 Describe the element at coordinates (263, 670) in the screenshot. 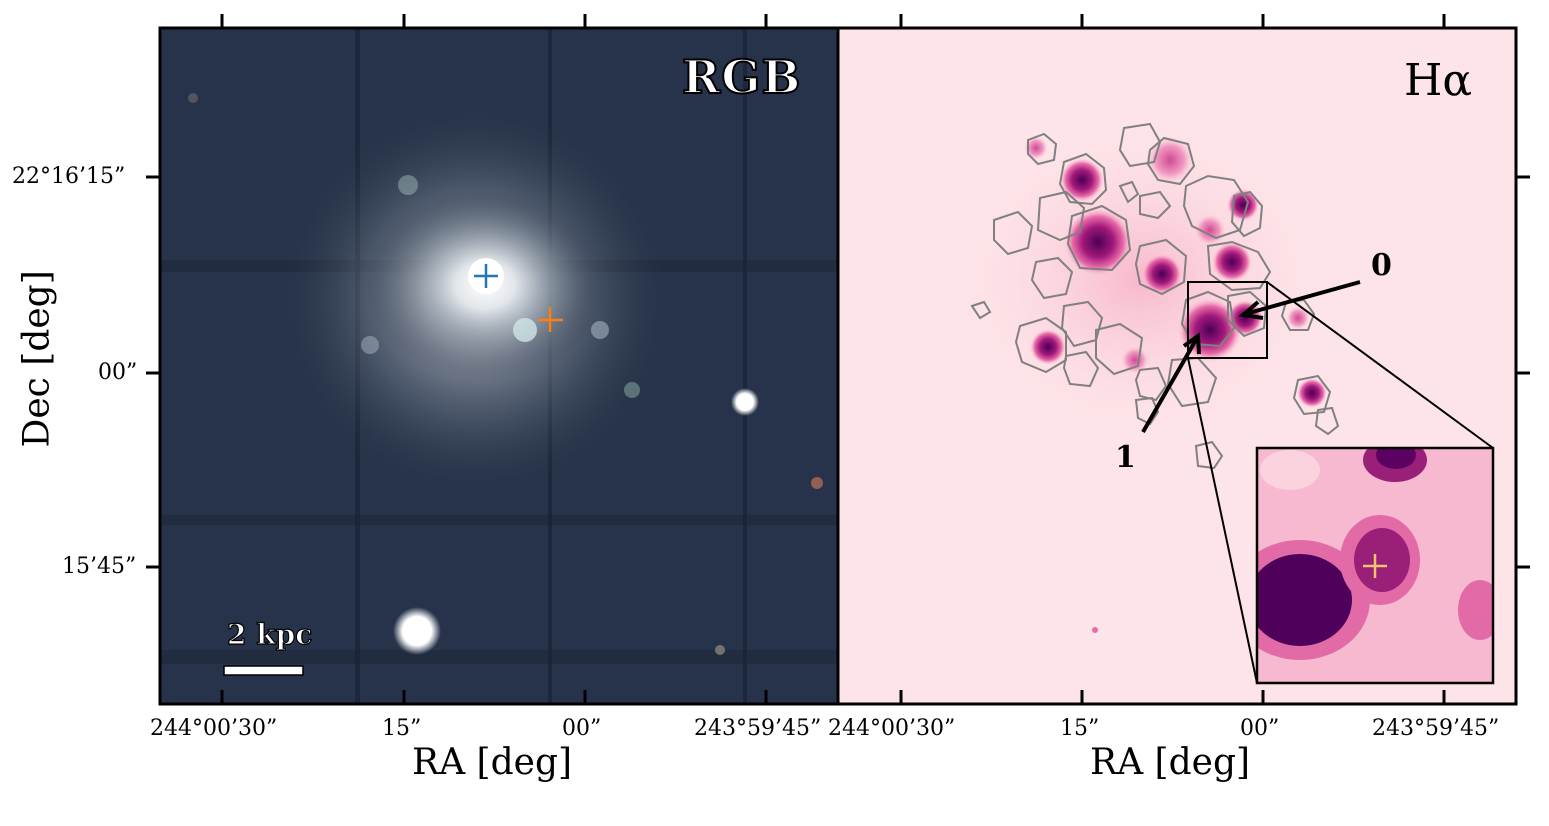

I see `scale-bar` at that location.